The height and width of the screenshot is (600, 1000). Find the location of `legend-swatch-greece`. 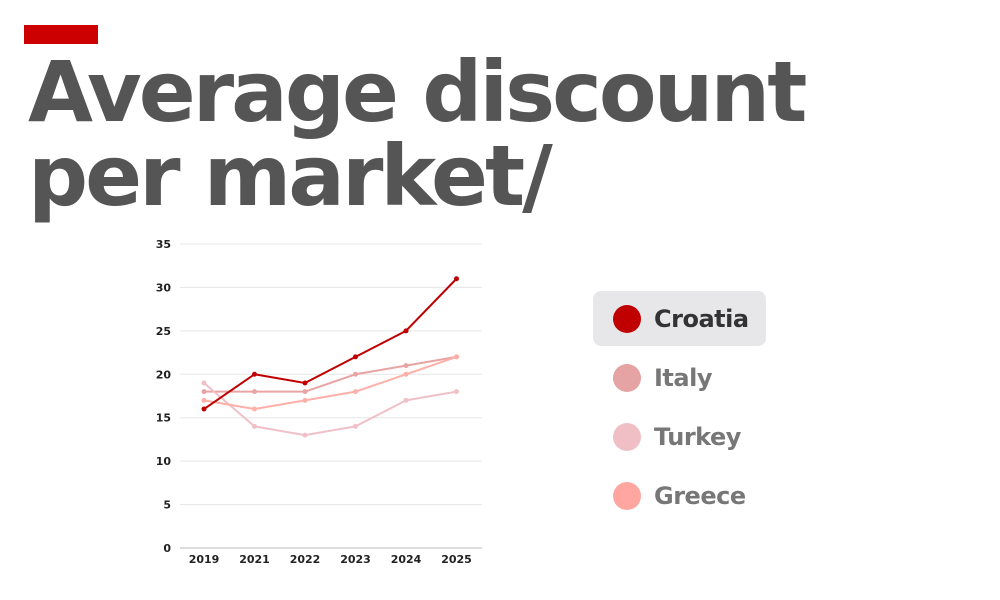

legend-swatch-greece is located at coordinates (627, 495).